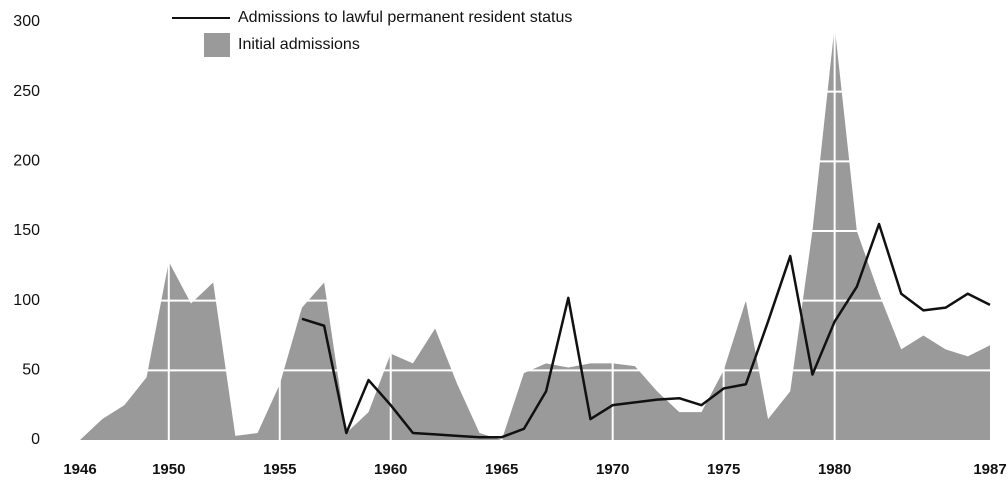 Image resolution: width=1008 pixels, height=487 pixels. What do you see at coordinates (989, 469) in the screenshot?
I see `x-tick-label: 1987` at bounding box center [989, 469].